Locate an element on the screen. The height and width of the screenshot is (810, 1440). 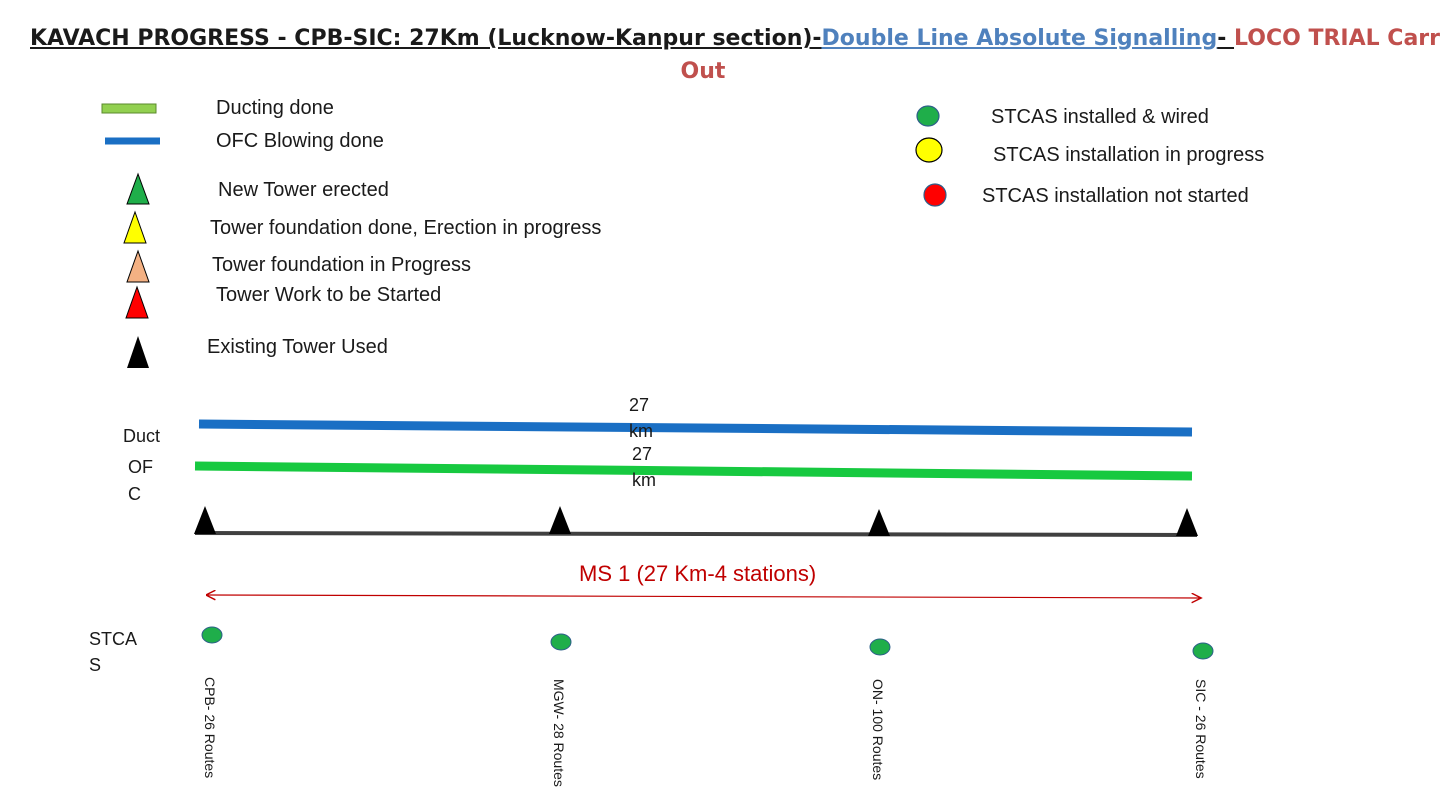
legend-ofc-label: OFC Blowing done is located at coordinates (300, 141).